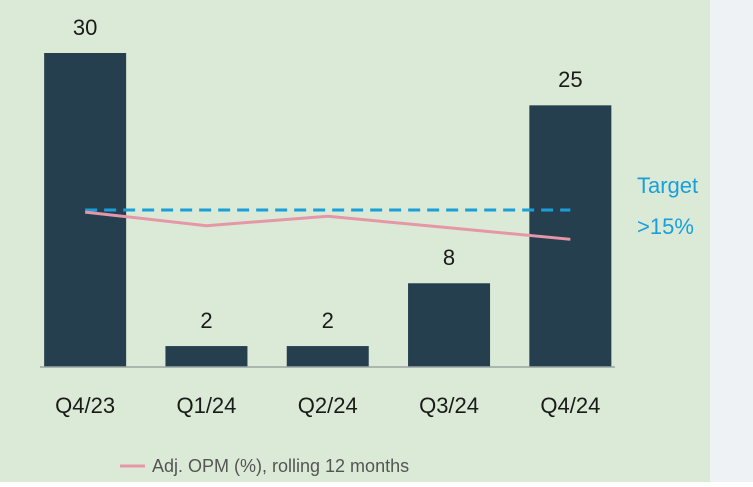 Image resolution: width=753 pixels, height=487 pixels. I want to click on target-label: >15%, so click(665, 226).